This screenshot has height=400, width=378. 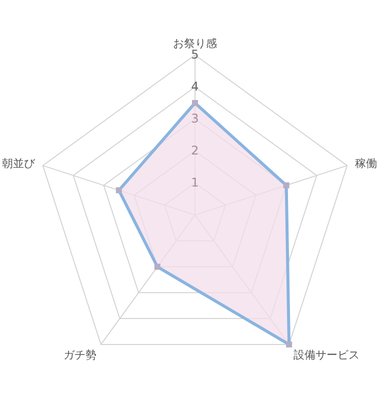 I want to click on spoke-label: 稼働, so click(x=365, y=163).